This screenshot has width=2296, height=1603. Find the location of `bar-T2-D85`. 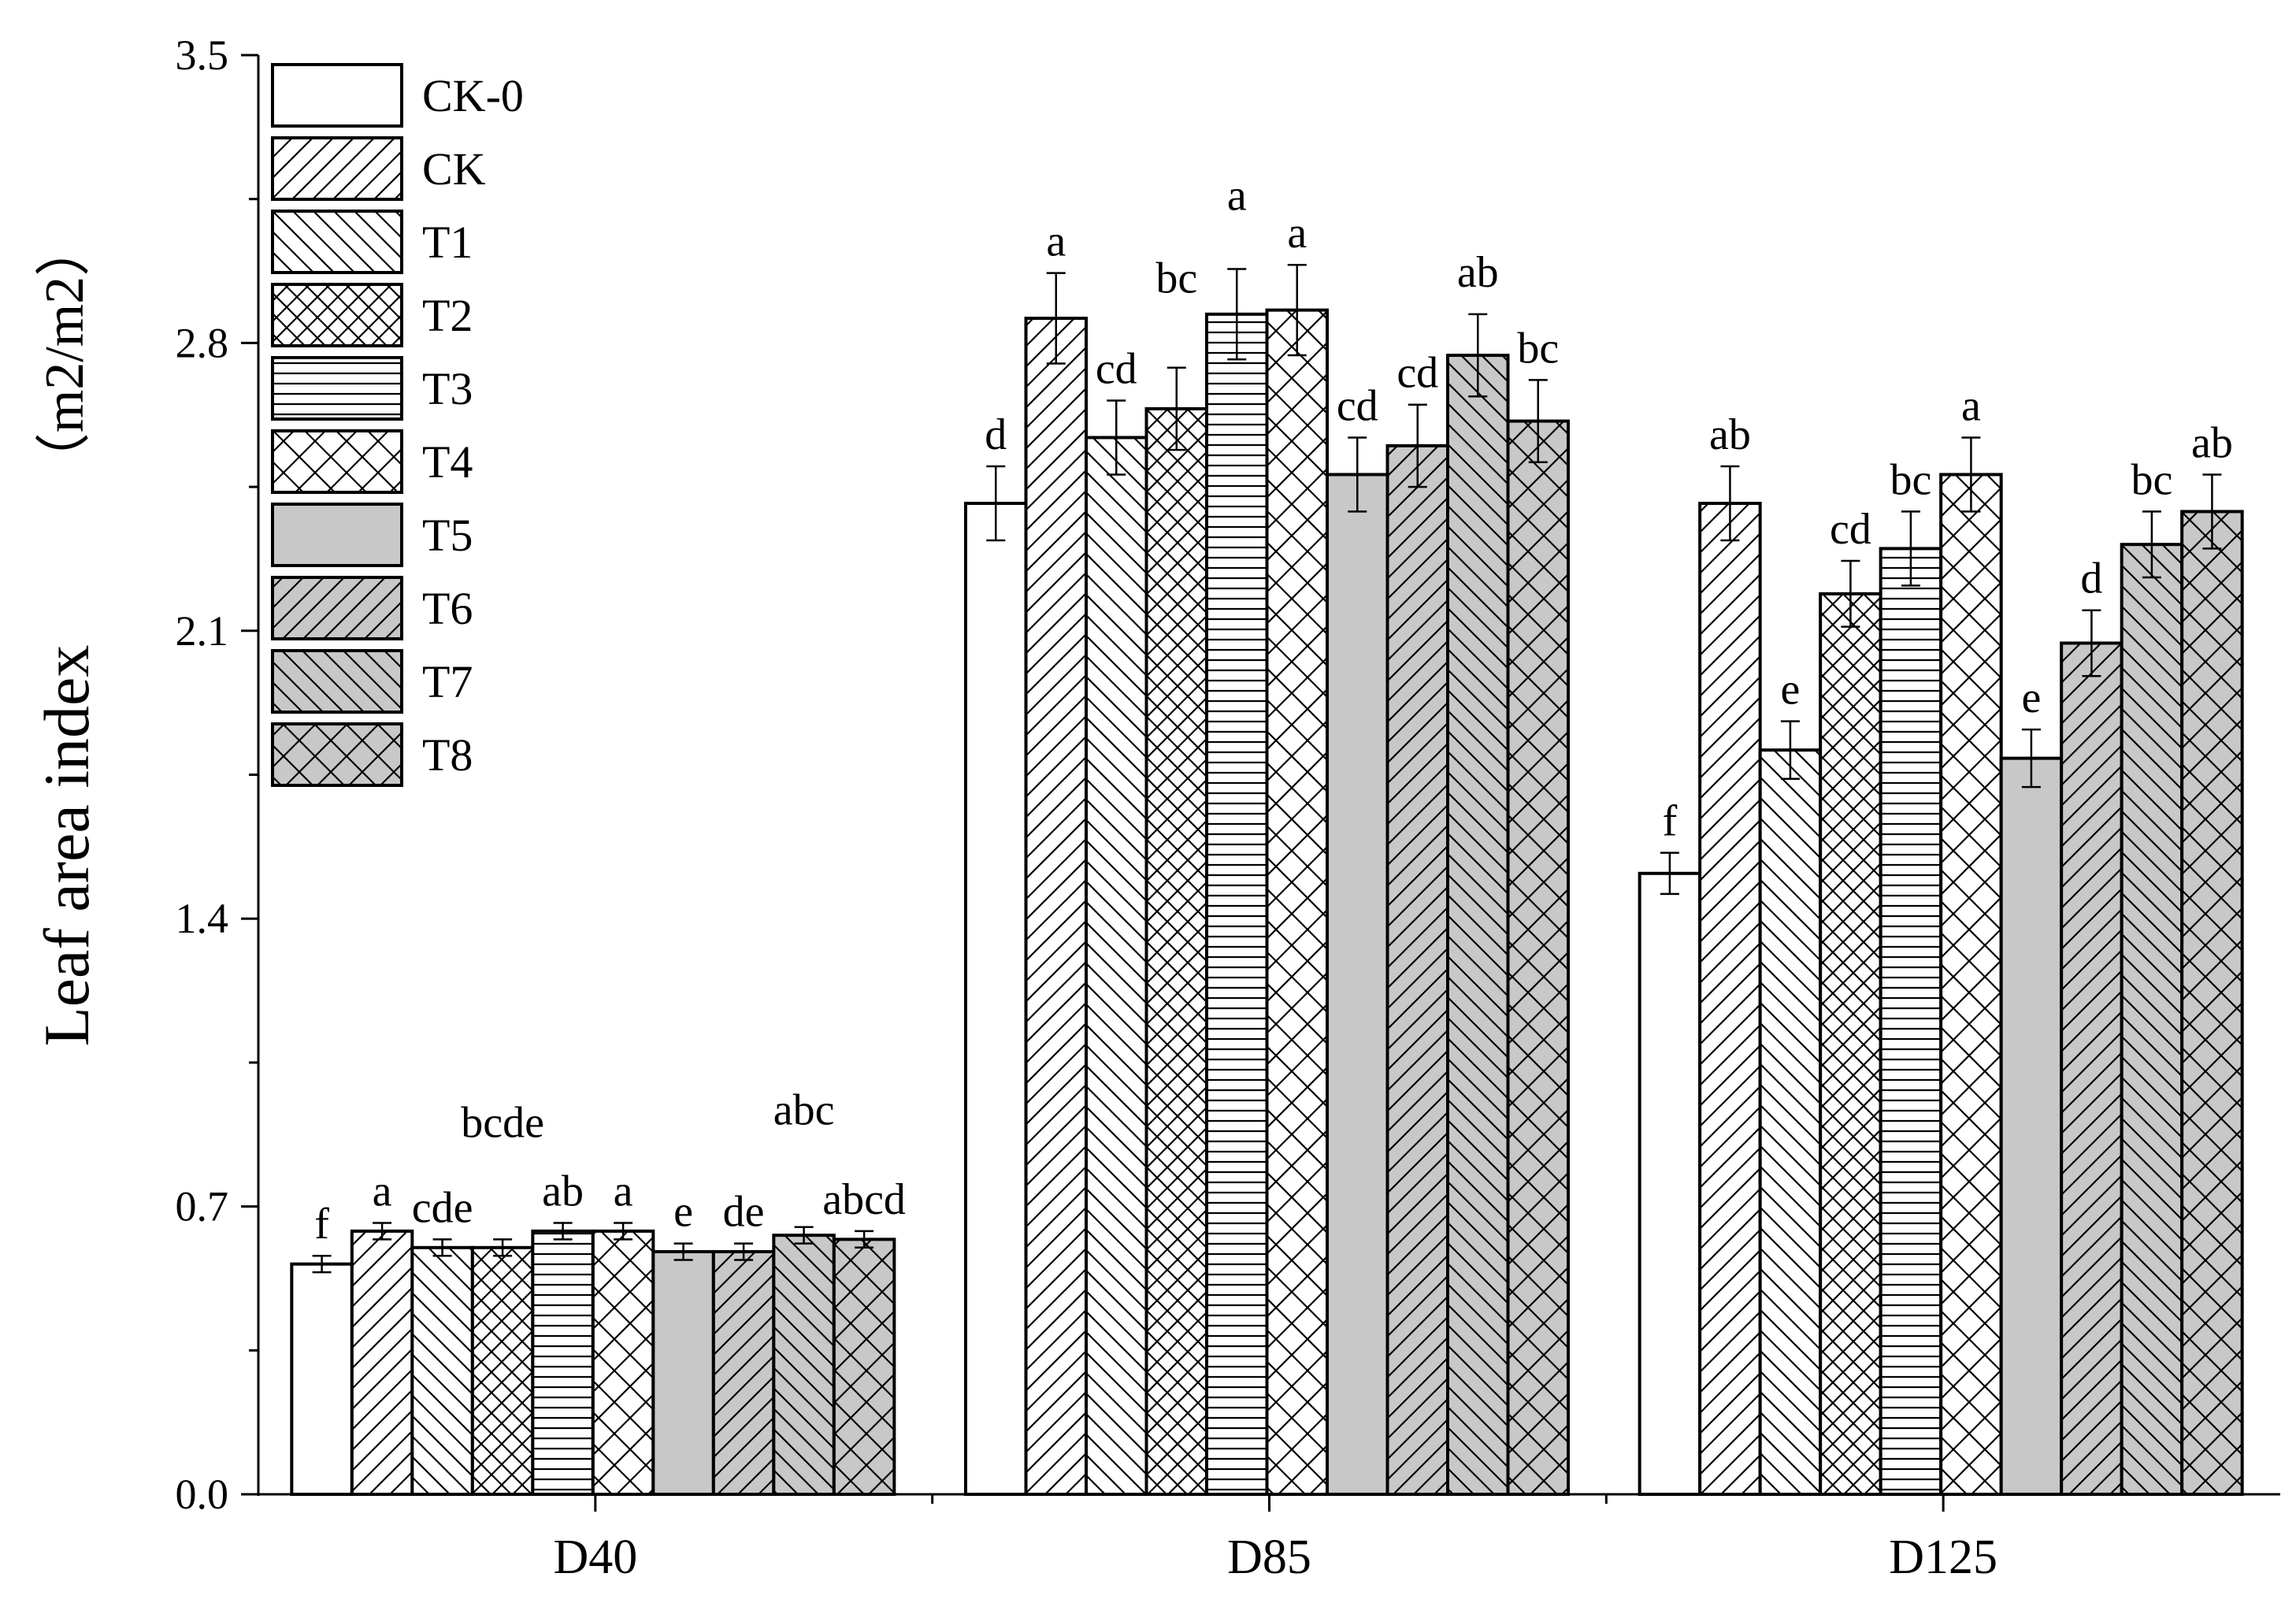

bar-T2-D85 is located at coordinates (1176, 951).